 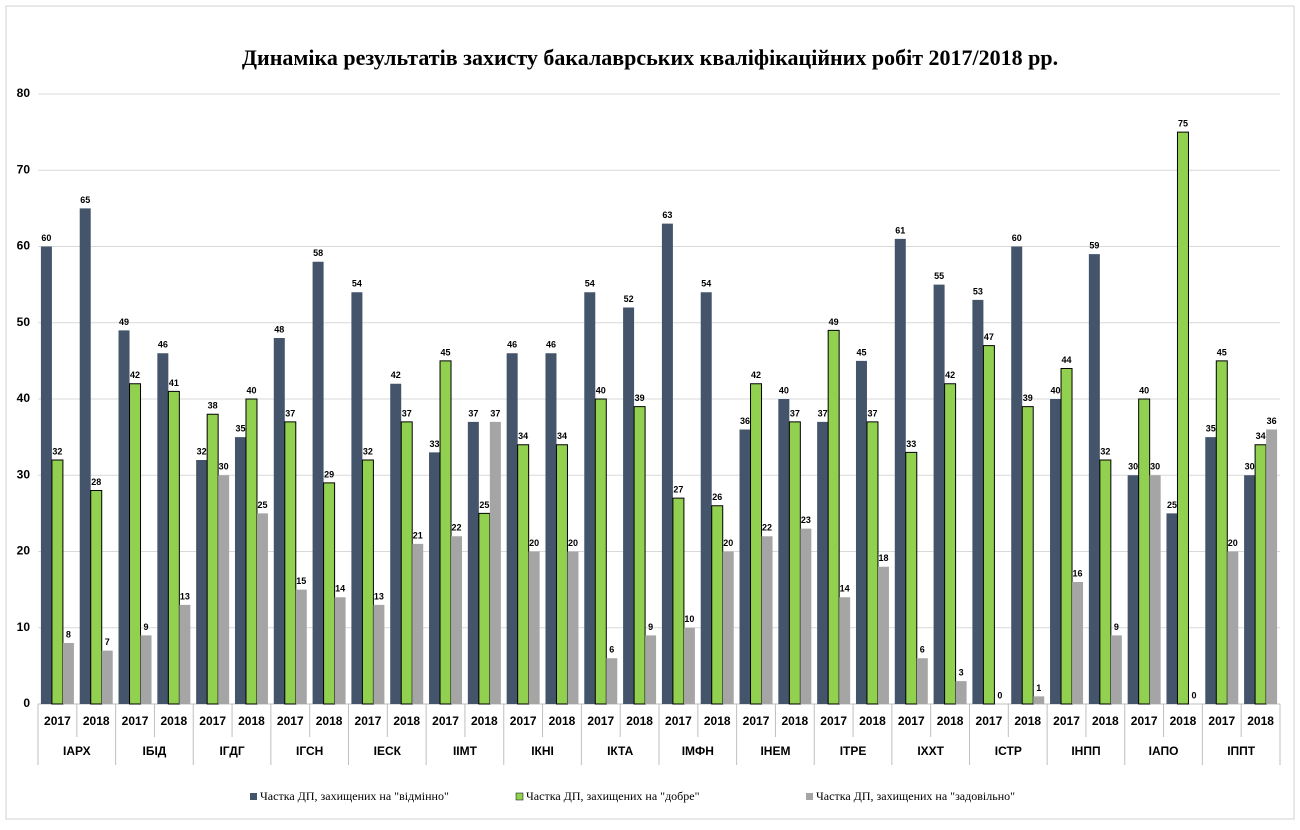 I want to click on value-label: 55, so click(x=939, y=276).